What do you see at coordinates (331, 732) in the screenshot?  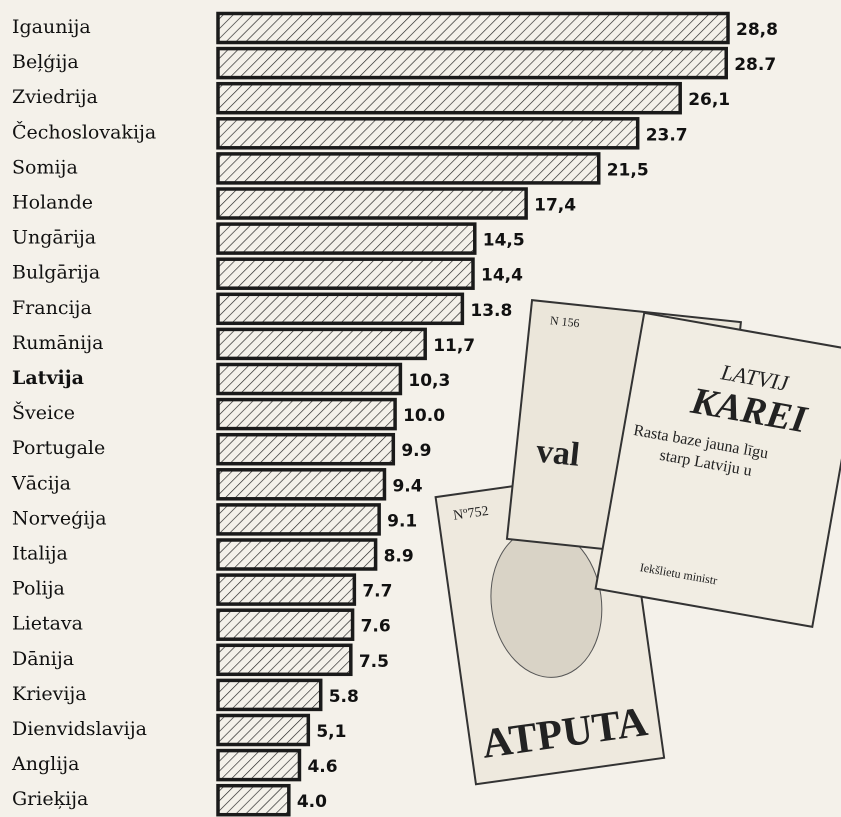 I see `value-label: 5,1` at bounding box center [331, 732].